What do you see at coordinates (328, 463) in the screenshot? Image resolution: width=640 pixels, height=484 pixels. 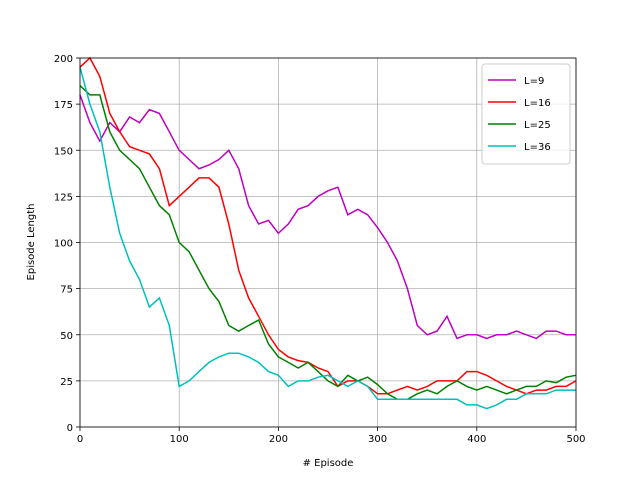 I see `x-axis-label: # Episode` at bounding box center [328, 463].